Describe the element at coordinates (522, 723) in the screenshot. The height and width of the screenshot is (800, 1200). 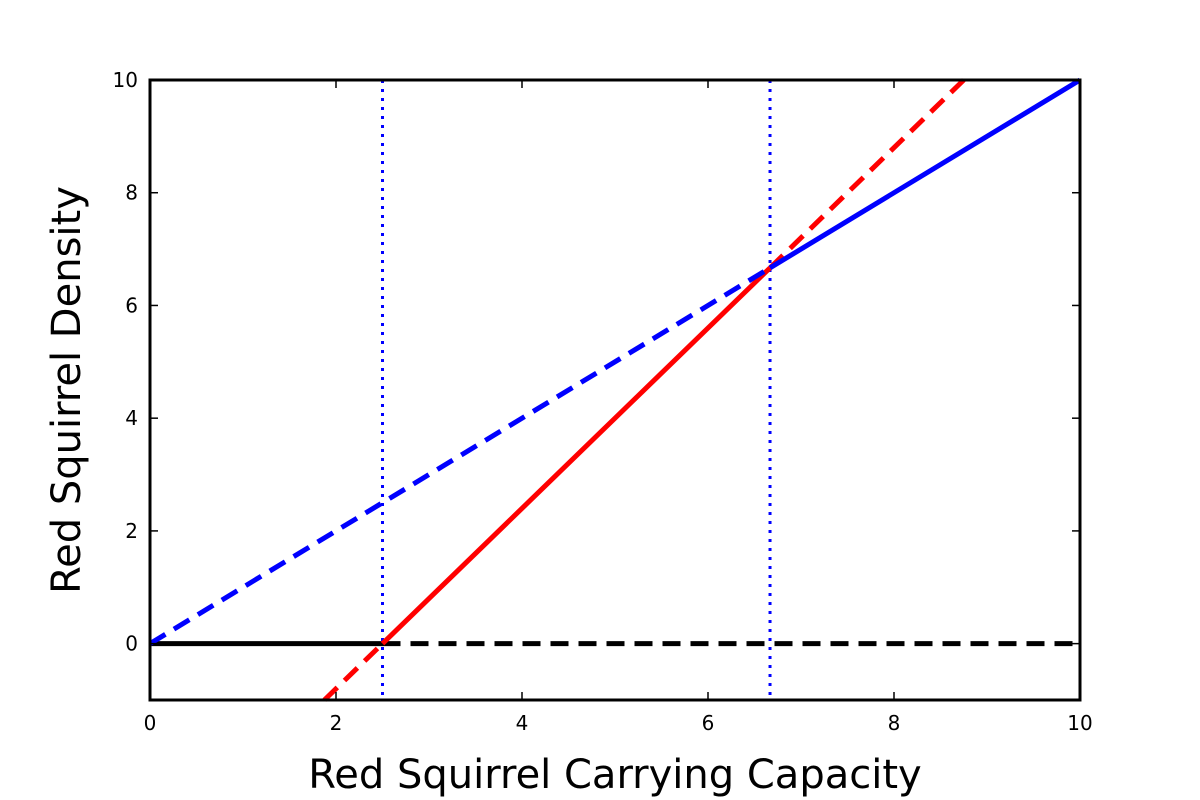
I see `x-tick-label: 4` at that location.